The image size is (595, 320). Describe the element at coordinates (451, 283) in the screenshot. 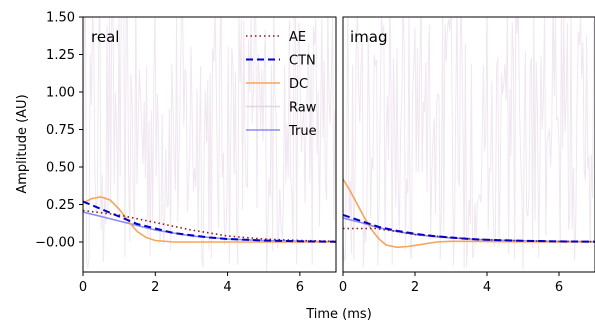

I see `x-ticks-imag: 0 2 4 6` at that location.